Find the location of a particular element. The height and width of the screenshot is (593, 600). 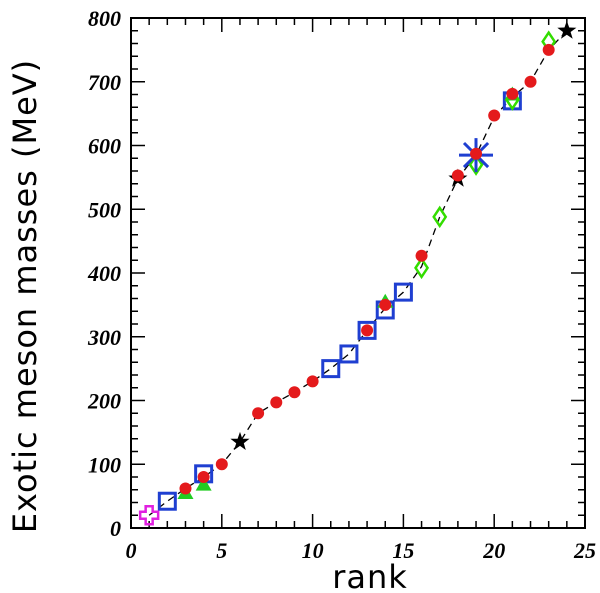

y-tick-label: 400 is located at coordinates (104, 273).